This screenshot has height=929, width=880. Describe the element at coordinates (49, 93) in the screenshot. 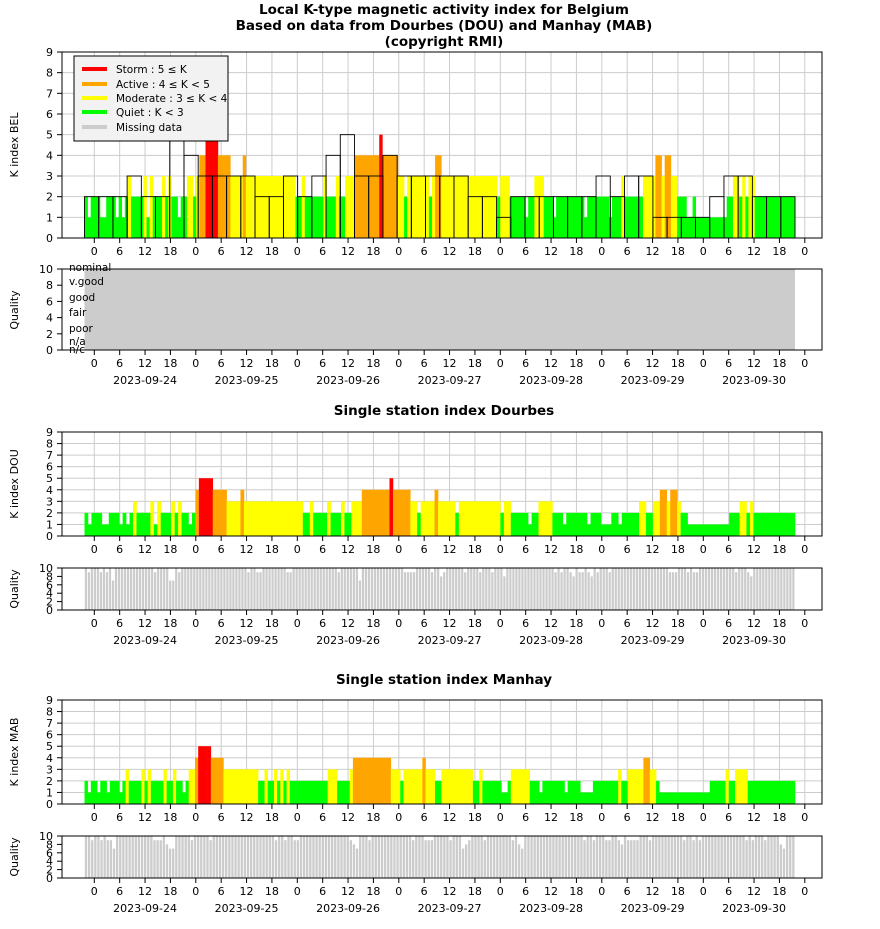

I see `bel-y-tick-label: 7` at that location.